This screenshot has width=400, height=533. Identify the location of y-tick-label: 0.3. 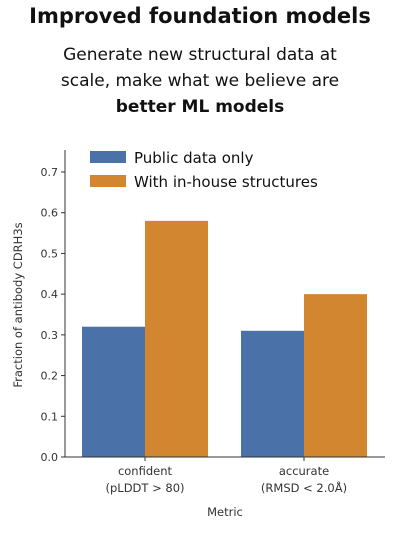
(50, 335).